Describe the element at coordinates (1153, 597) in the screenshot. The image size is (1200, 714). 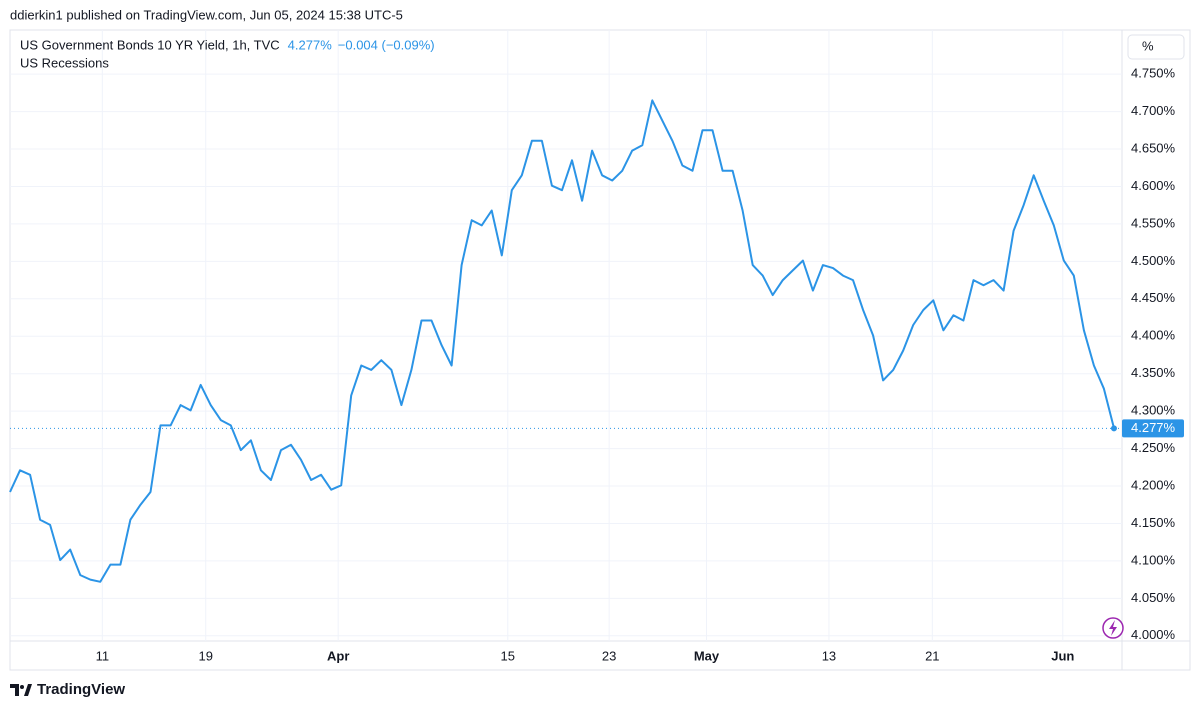
I see `y-tick-label: 4.050%` at that location.